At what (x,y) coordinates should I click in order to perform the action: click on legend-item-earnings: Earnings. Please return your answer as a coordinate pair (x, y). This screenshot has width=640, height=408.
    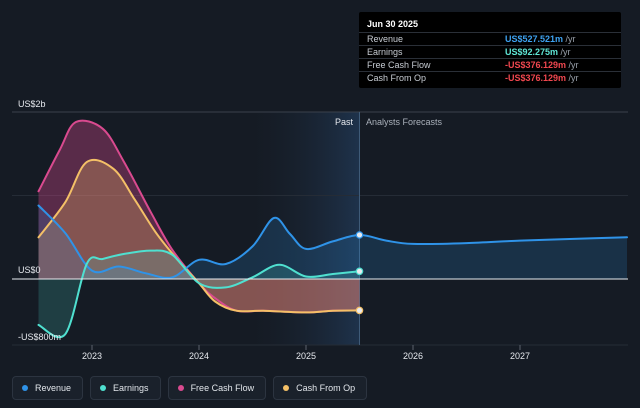
    Looking at the image, I should click on (125, 388).